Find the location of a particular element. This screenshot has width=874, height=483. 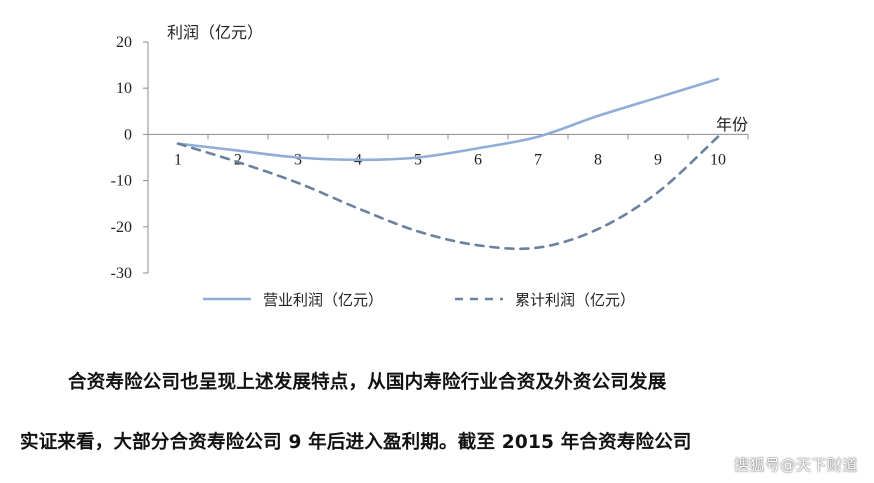

x-tick-label: 6 is located at coordinates (478, 159).